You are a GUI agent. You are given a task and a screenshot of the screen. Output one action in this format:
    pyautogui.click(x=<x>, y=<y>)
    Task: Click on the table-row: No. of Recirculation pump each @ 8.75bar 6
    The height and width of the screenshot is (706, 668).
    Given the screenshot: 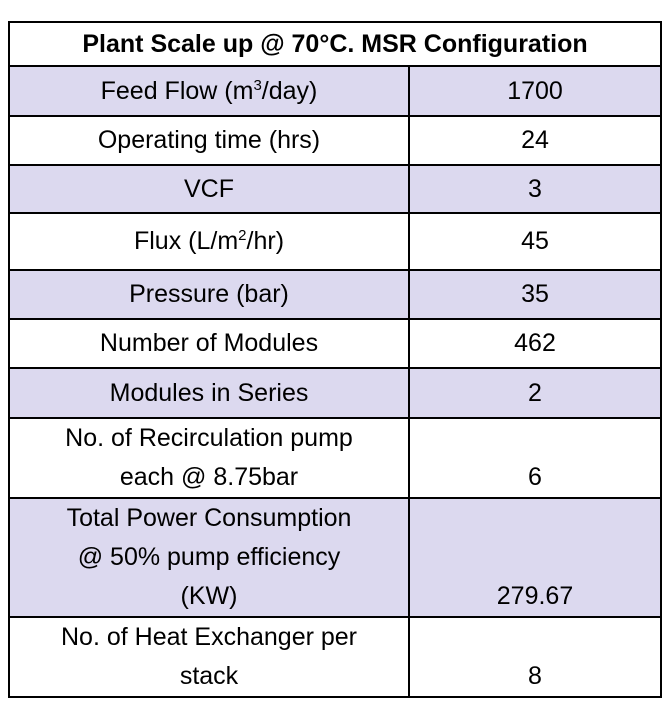 What is the action you would take?
    pyautogui.click(x=335, y=458)
    